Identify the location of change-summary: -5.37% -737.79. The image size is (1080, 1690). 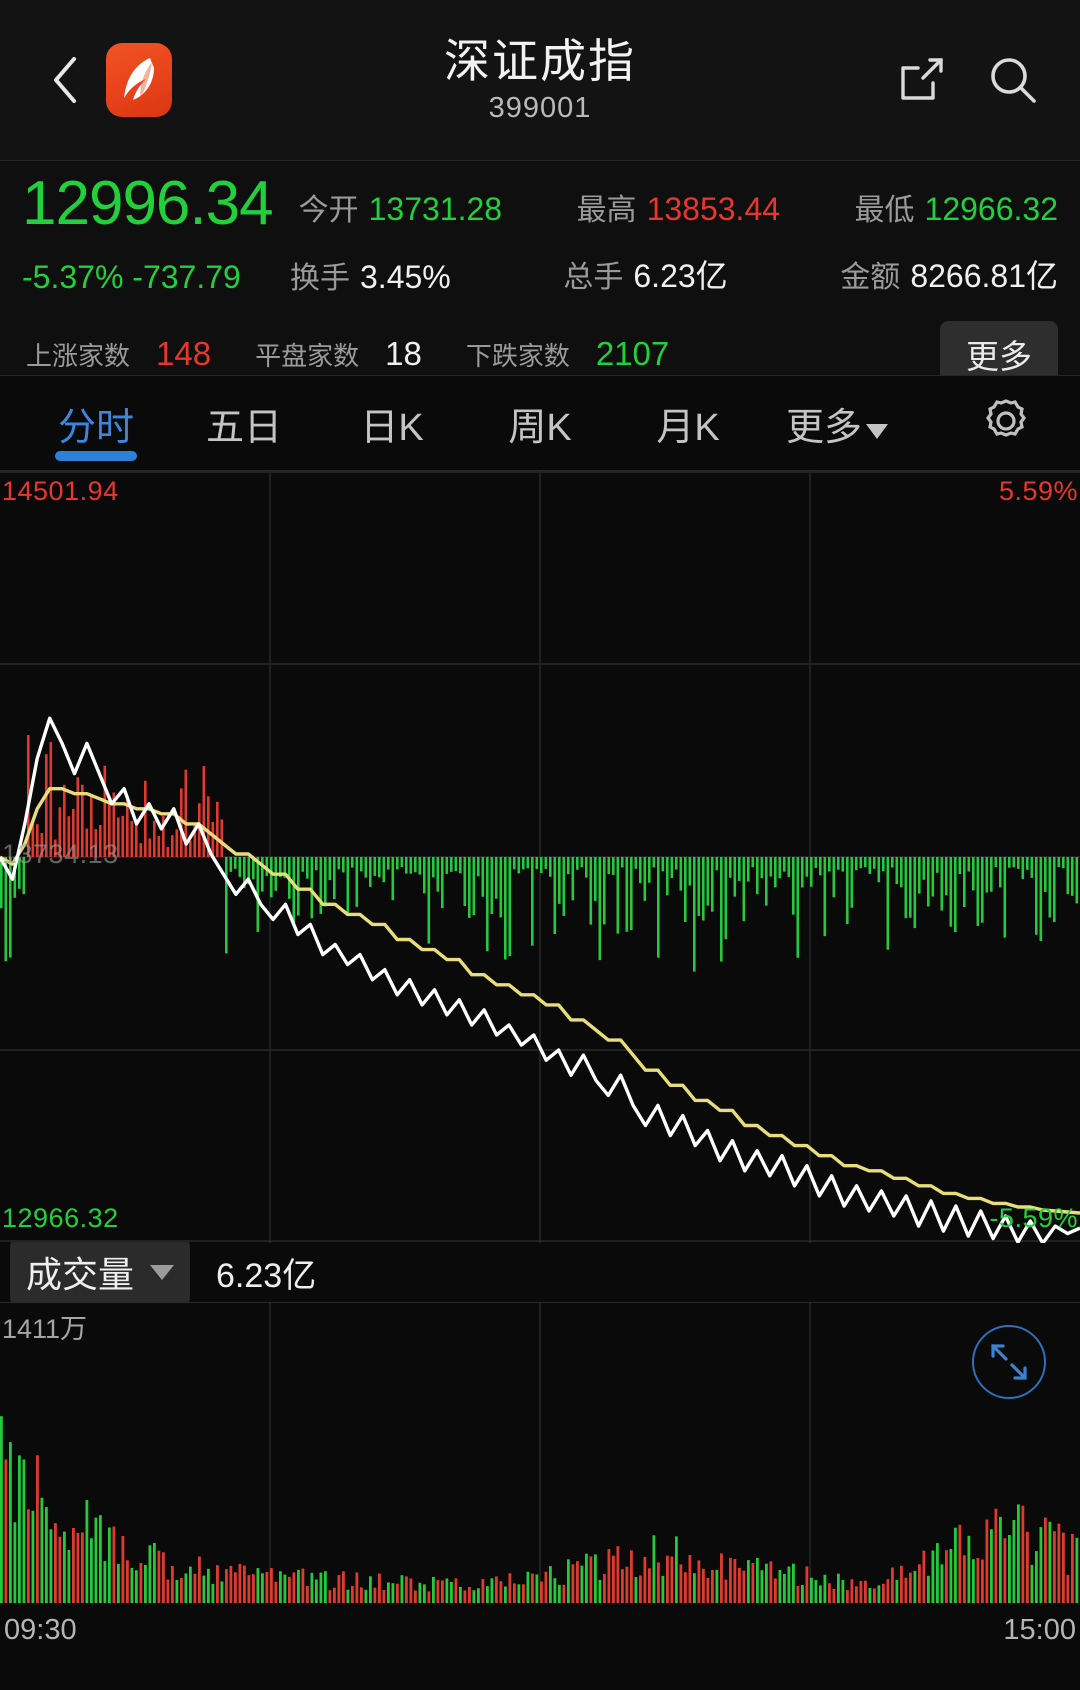
(156, 277).